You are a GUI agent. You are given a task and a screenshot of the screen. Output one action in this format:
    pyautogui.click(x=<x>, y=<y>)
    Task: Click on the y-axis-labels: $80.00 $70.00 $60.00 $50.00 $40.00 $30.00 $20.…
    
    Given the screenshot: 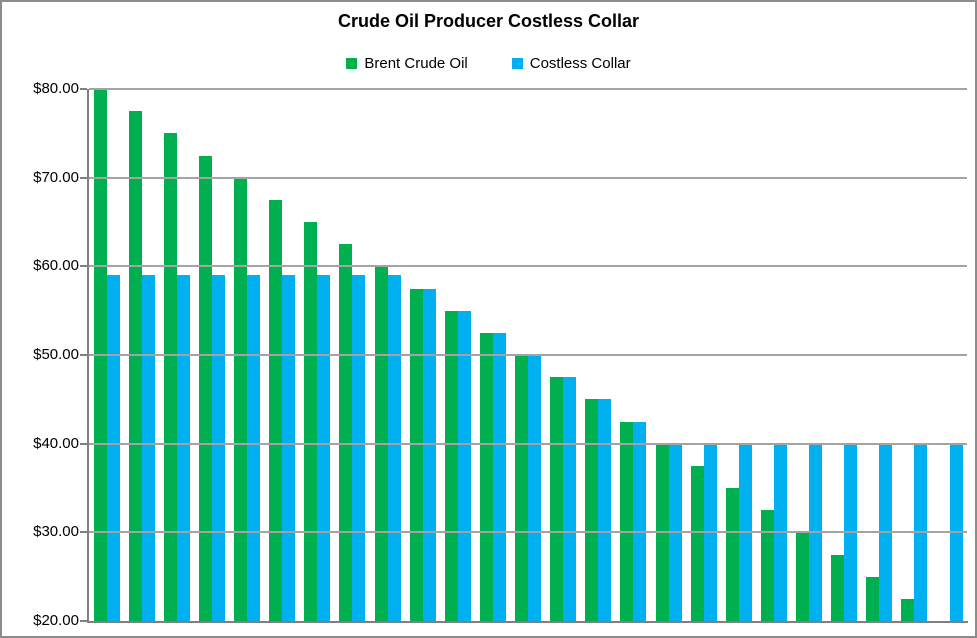 What is the action you would take?
    pyautogui.click(x=40, y=354)
    